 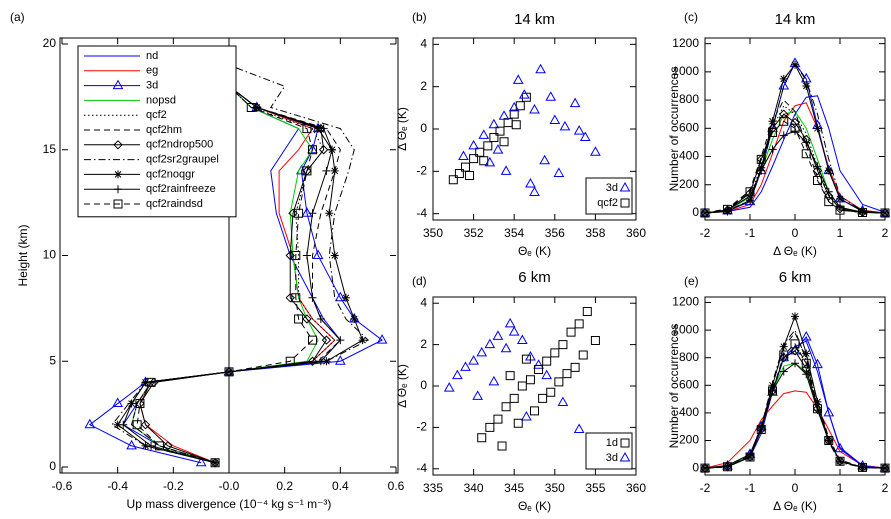 What do you see at coordinates (607, 203) in the screenshot?
I see `legend-label: qcf2` at bounding box center [607, 203].